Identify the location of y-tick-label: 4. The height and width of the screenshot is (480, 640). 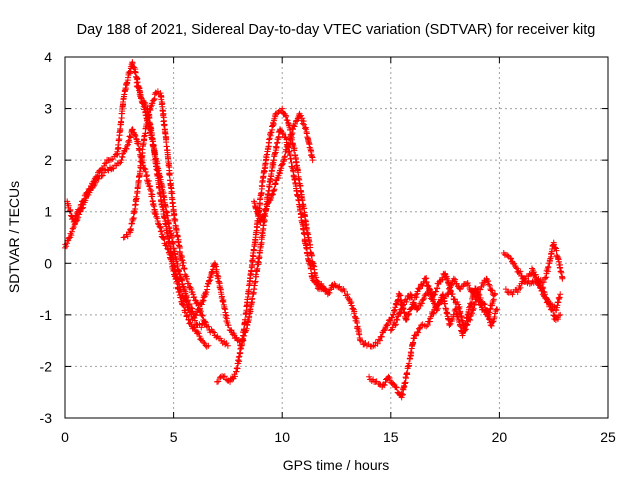
(48, 57).